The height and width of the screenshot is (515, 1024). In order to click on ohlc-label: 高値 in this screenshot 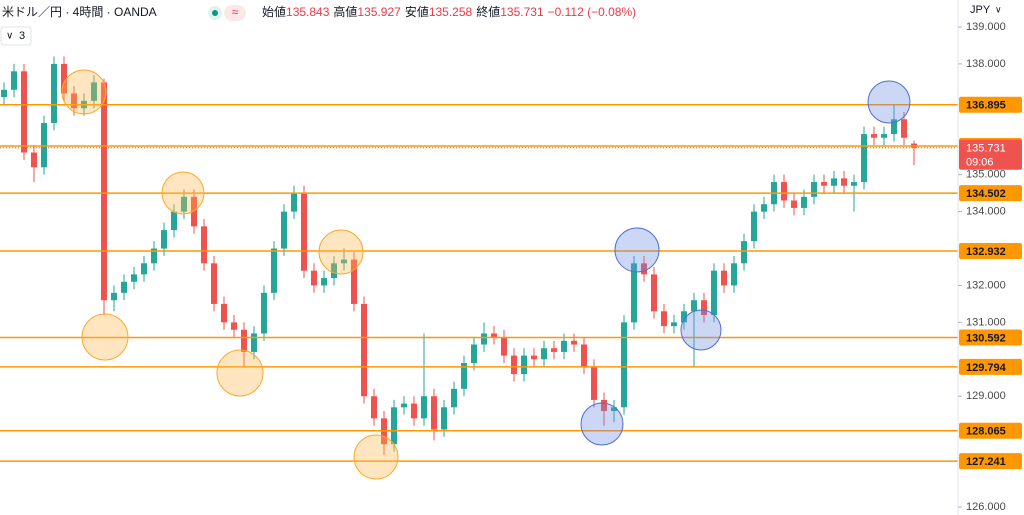, I will do `click(345, 11)`.